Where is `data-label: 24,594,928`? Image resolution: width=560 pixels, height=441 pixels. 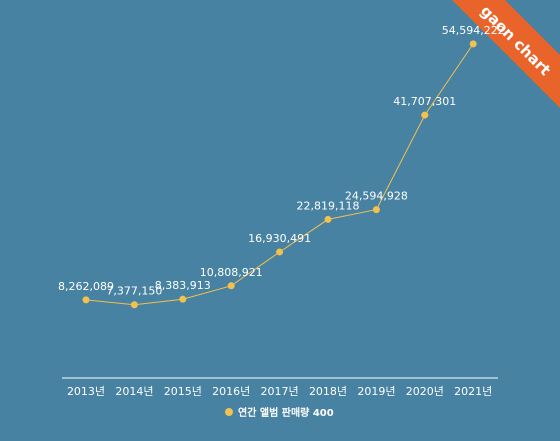 data-label: 24,594,928 is located at coordinates (376, 196).